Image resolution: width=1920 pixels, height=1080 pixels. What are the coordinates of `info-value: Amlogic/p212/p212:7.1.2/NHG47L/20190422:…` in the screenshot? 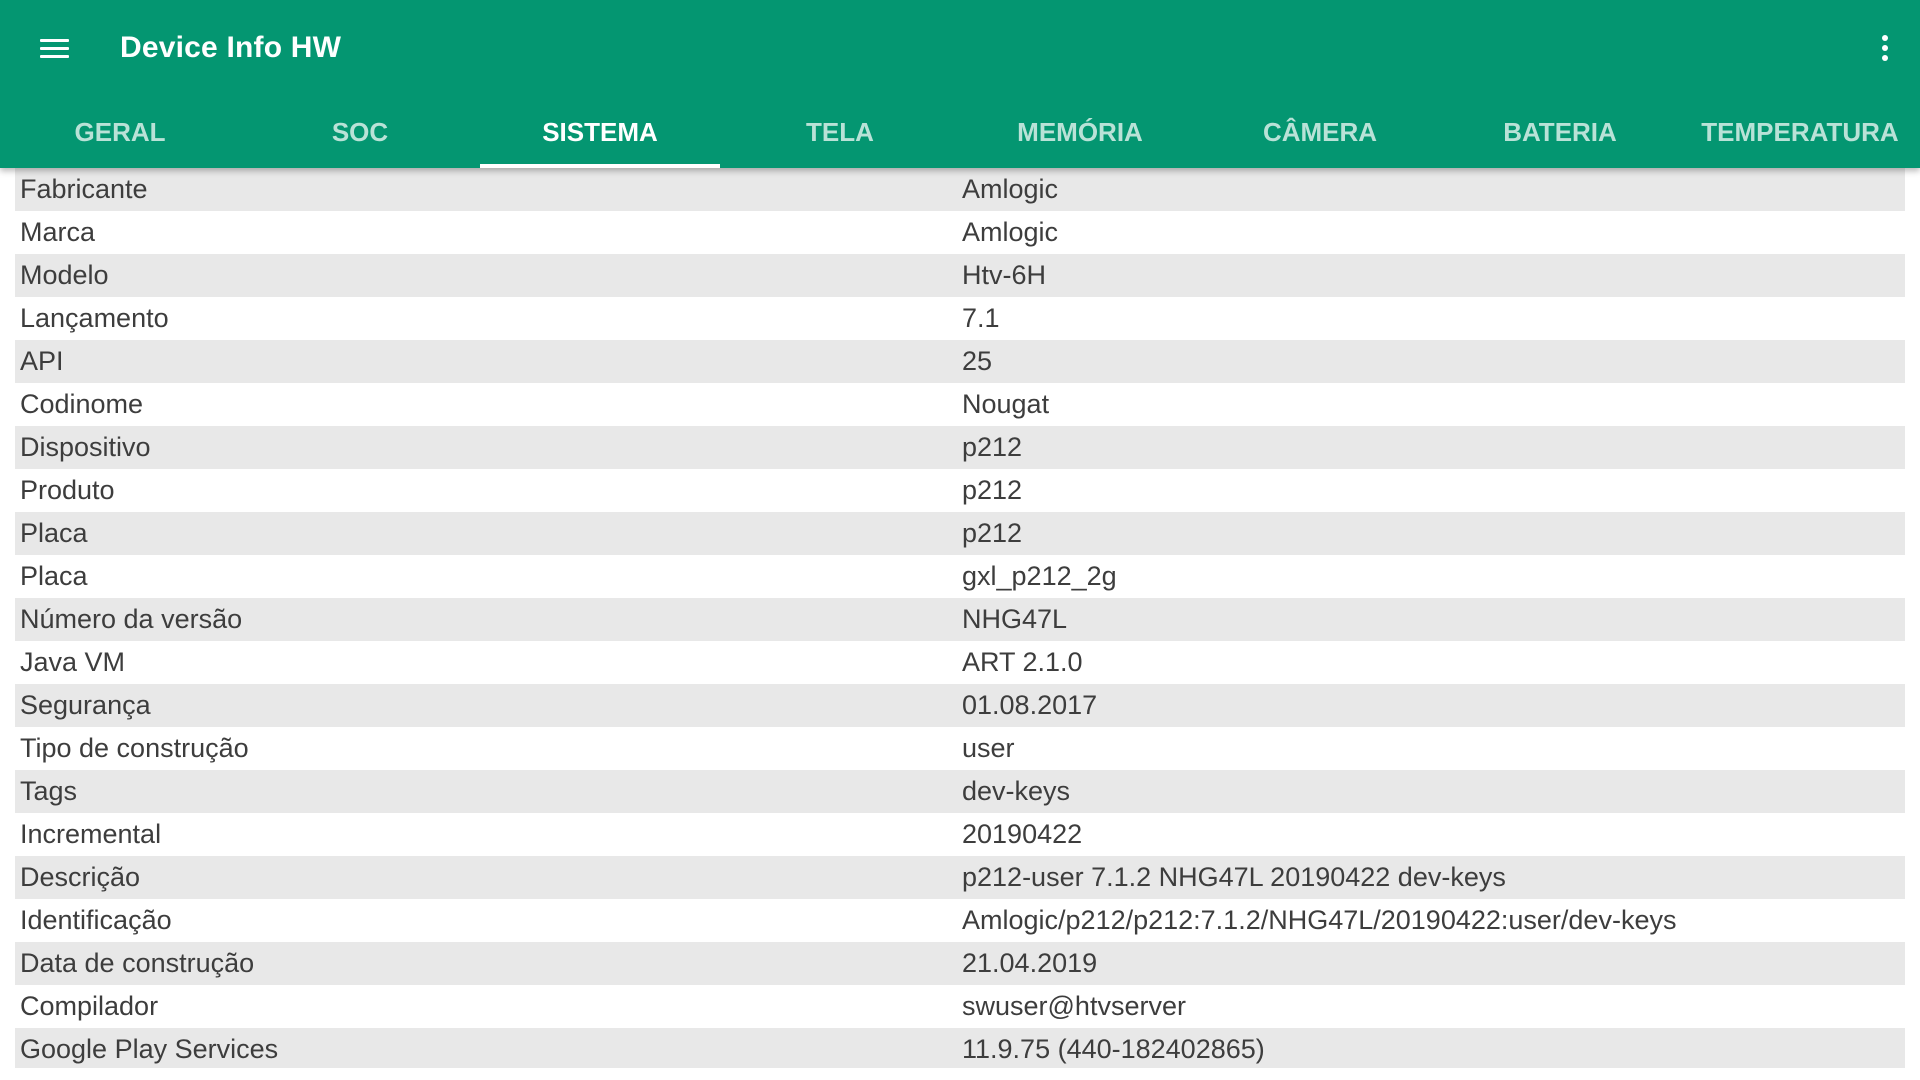 It's located at (1319, 920).